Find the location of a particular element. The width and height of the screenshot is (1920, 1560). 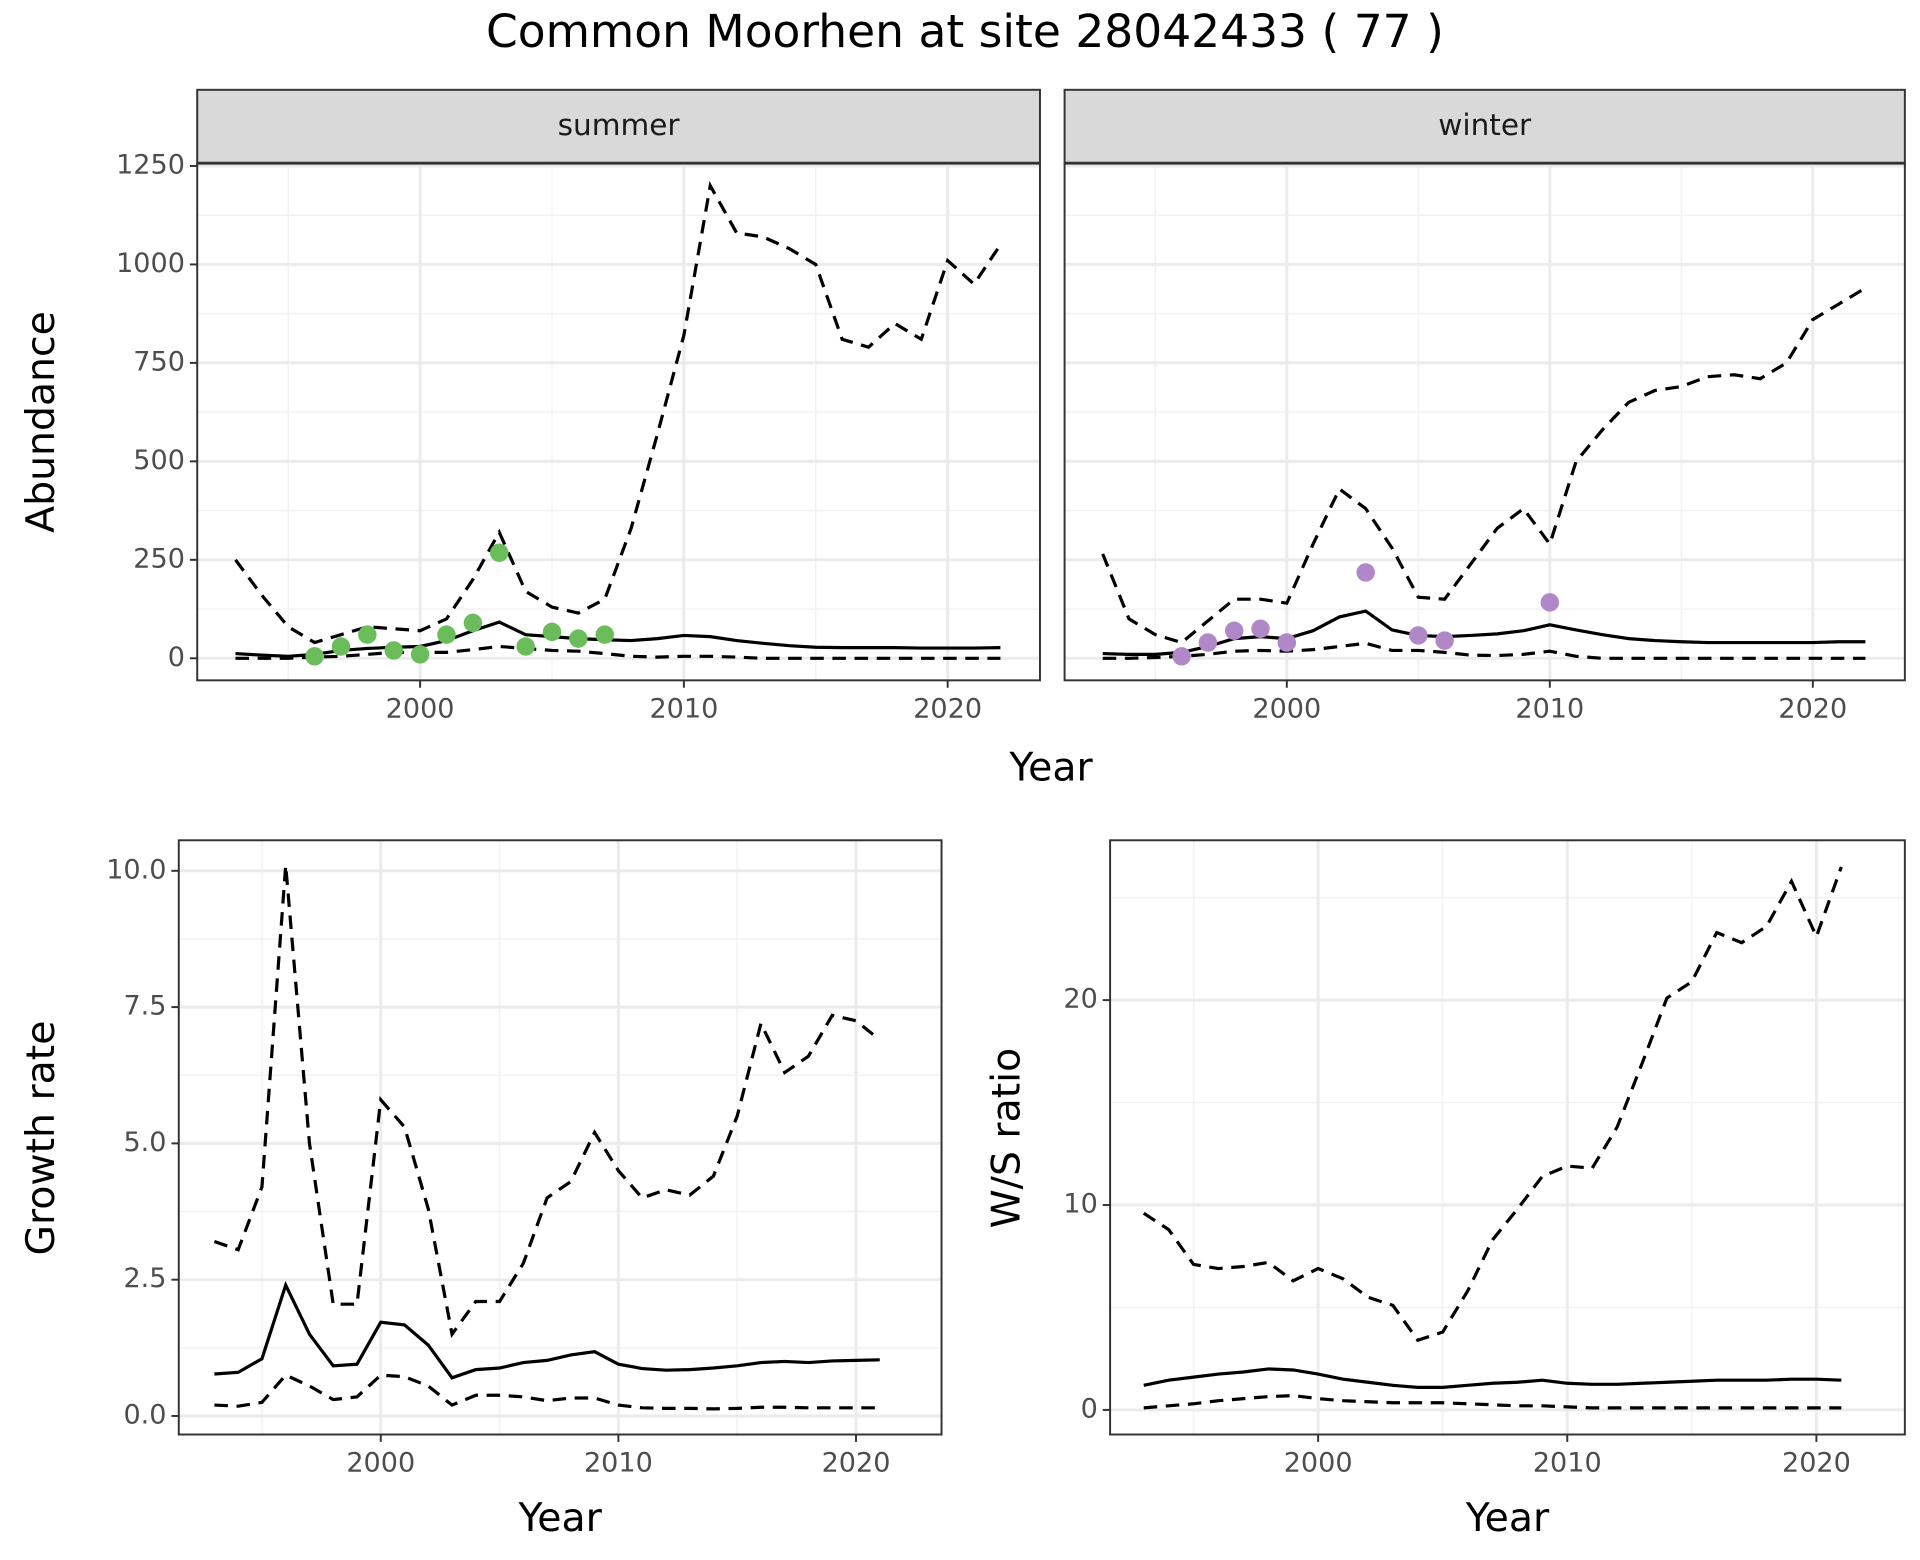

y-tick-label: 20 is located at coordinates (1080, 999).